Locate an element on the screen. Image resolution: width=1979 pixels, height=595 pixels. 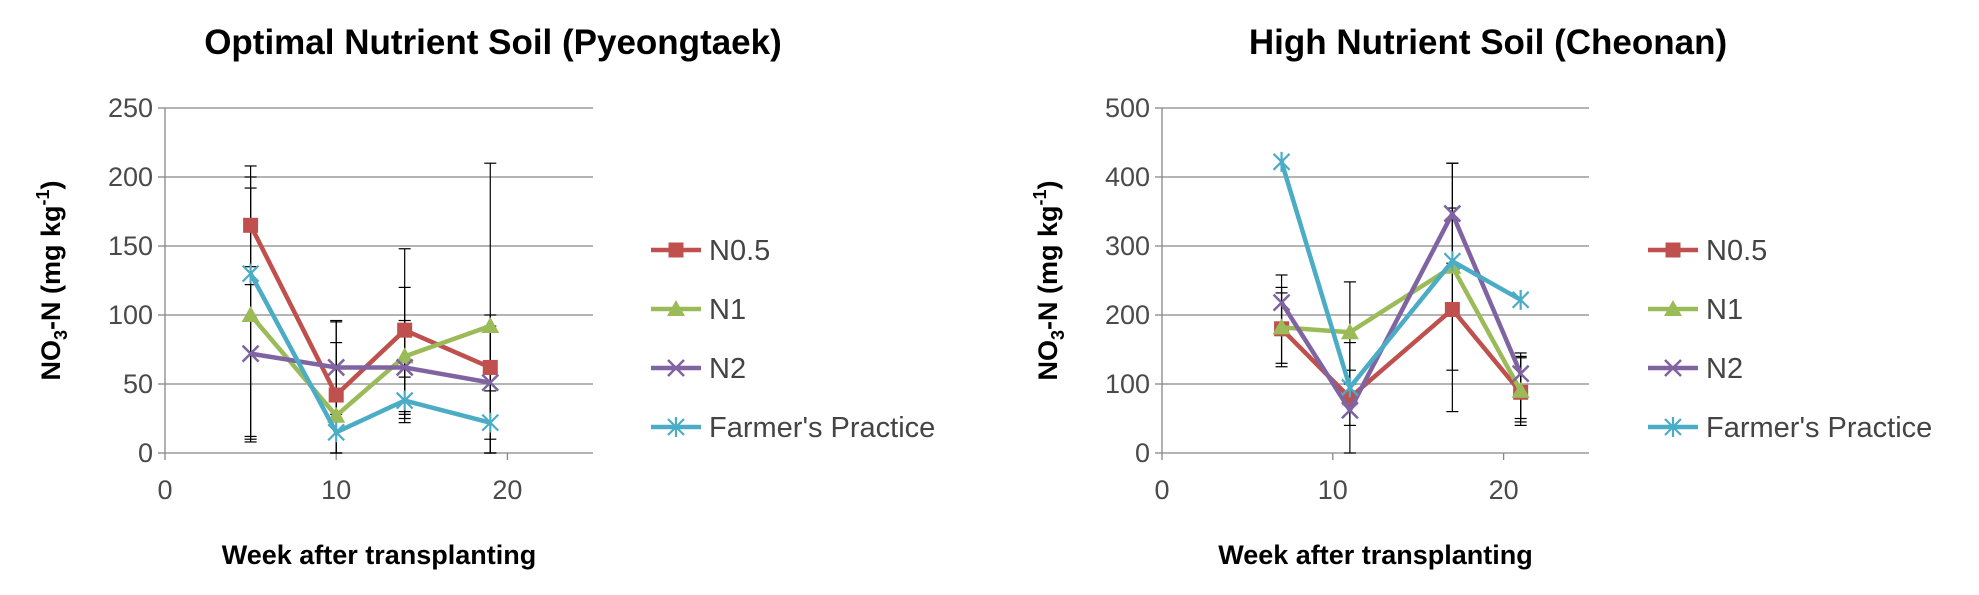
chart-title: Optimal Nutrient Soil (Pyeongtaek) is located at coordinates (493, 42).